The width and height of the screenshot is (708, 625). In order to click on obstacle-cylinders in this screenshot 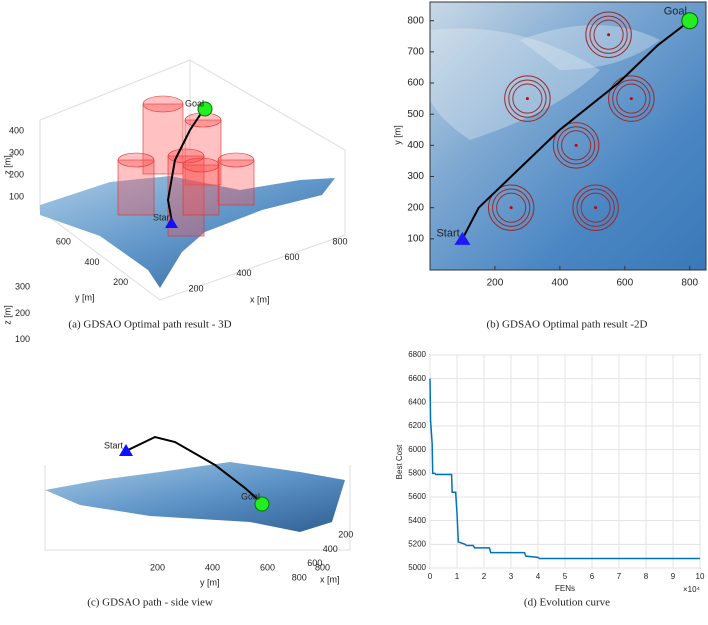, I will do `click(186, 166)`.